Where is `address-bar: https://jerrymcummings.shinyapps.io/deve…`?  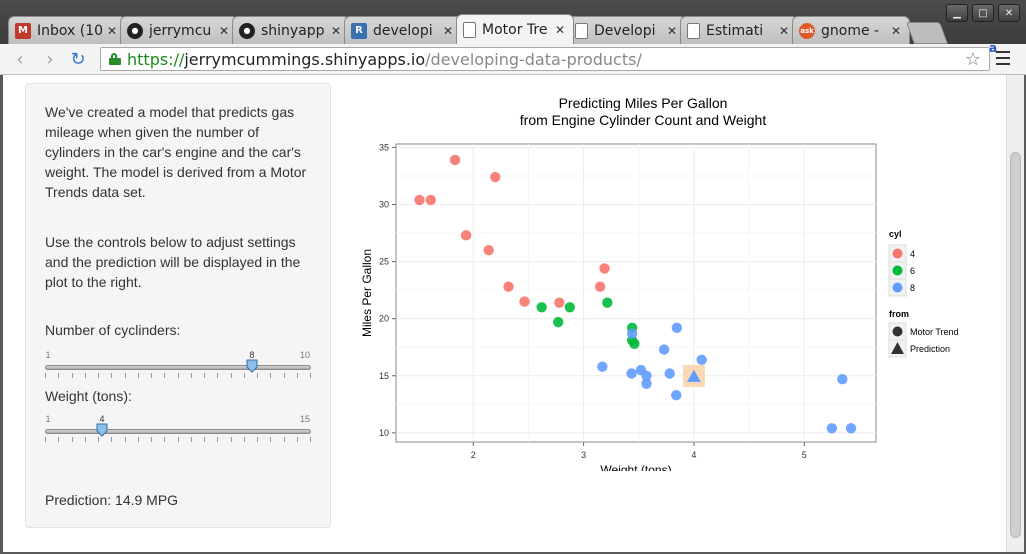
address-bar: https://jerrymcummings.shinyapps.io/deve… is located at coordinates (545, 59).